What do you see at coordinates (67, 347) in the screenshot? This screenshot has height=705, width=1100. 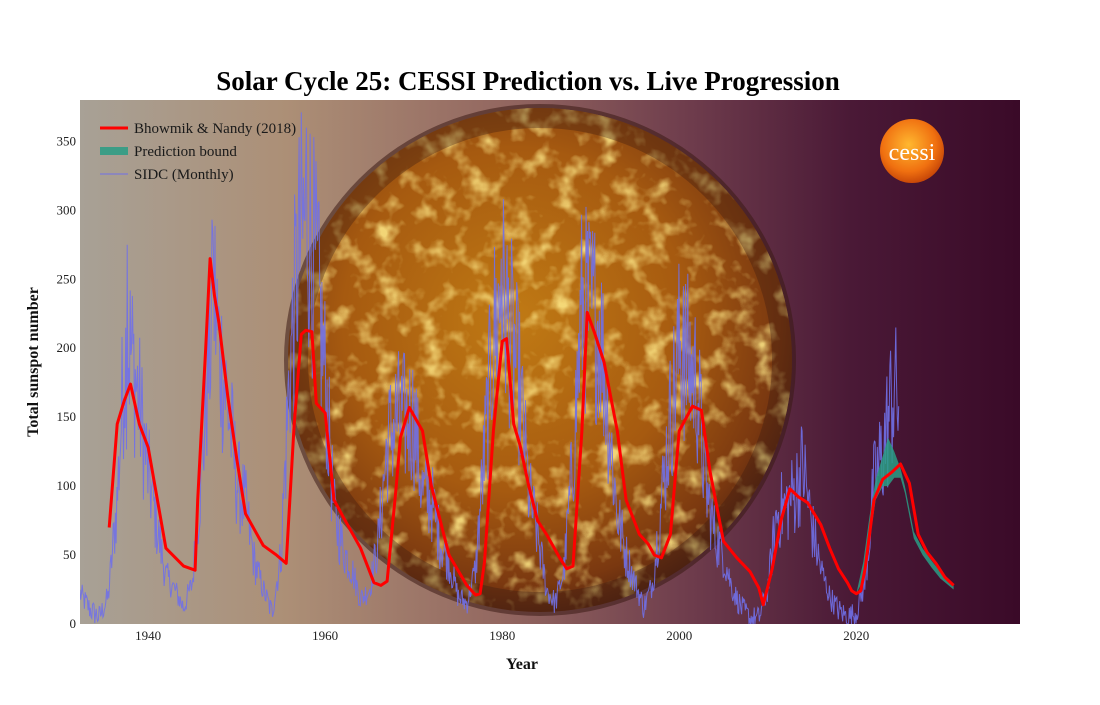 I see `y-tick-label: 200` at bounding box center [67, 347].